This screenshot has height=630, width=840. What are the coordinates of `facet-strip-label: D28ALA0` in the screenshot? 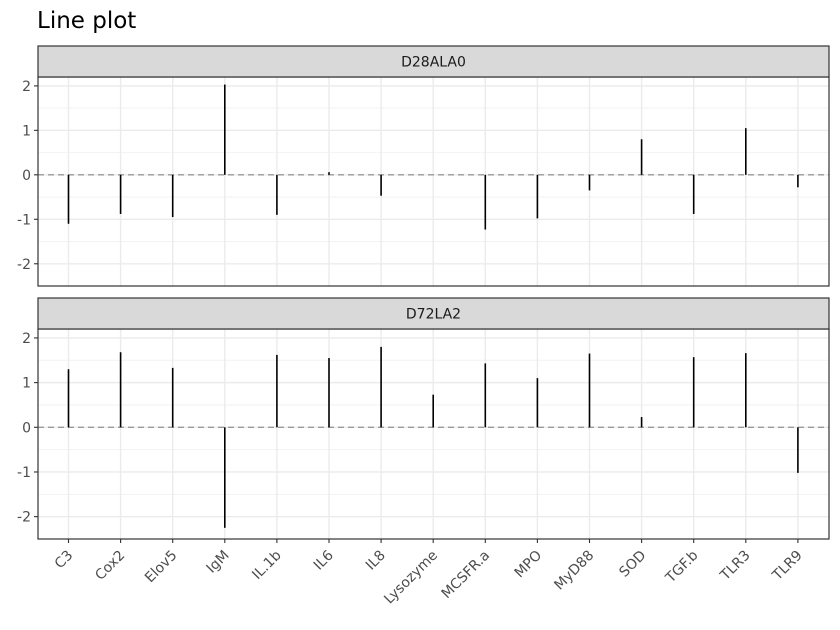 It's located at (433, 63).